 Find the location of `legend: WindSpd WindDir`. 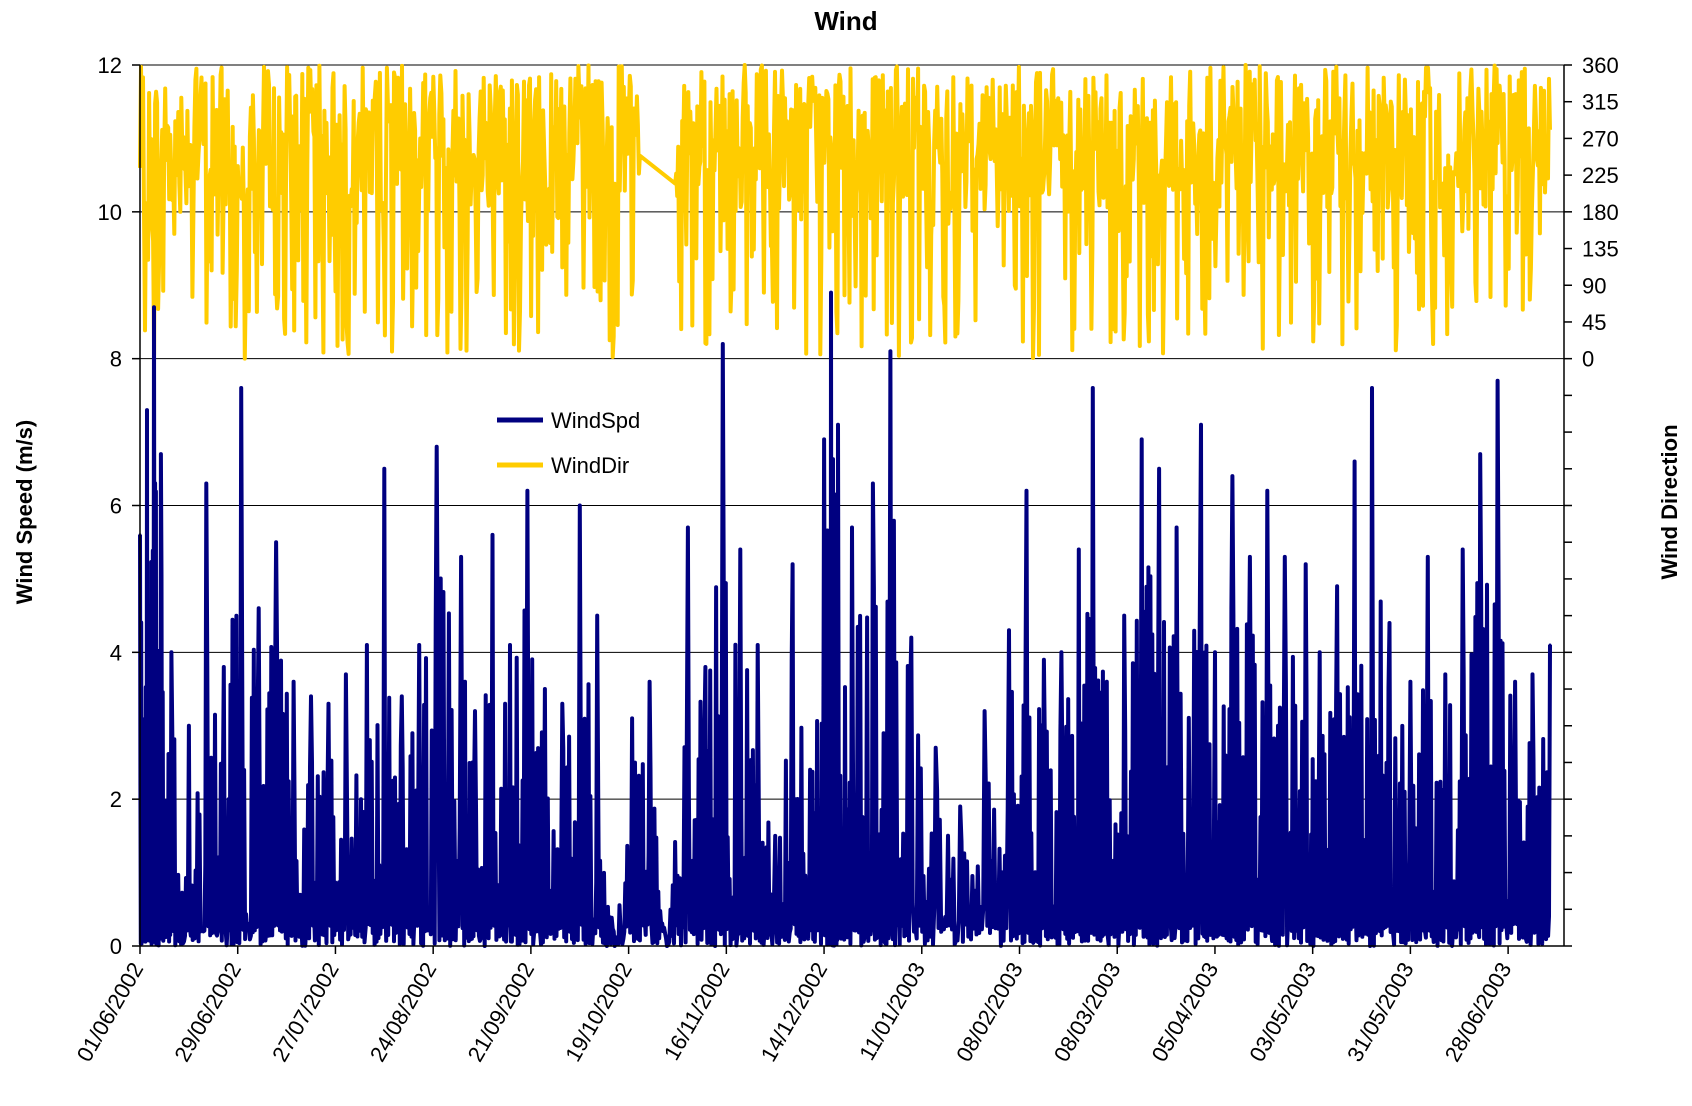

legend: WindSpd WindDir is located at coordinates (568, 443).